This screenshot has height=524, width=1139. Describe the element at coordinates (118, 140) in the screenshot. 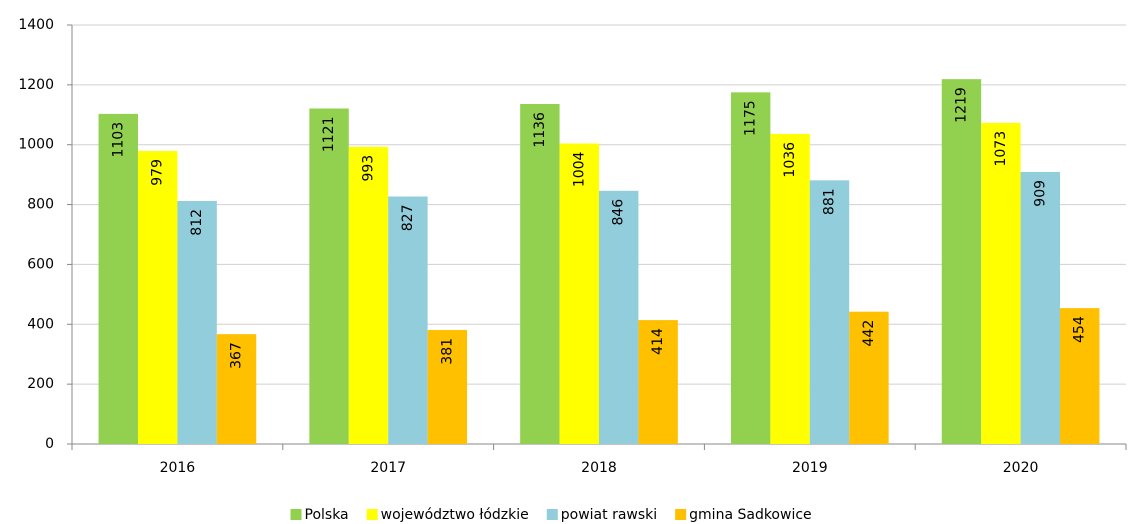

I see `data-label: 1103` at that location.